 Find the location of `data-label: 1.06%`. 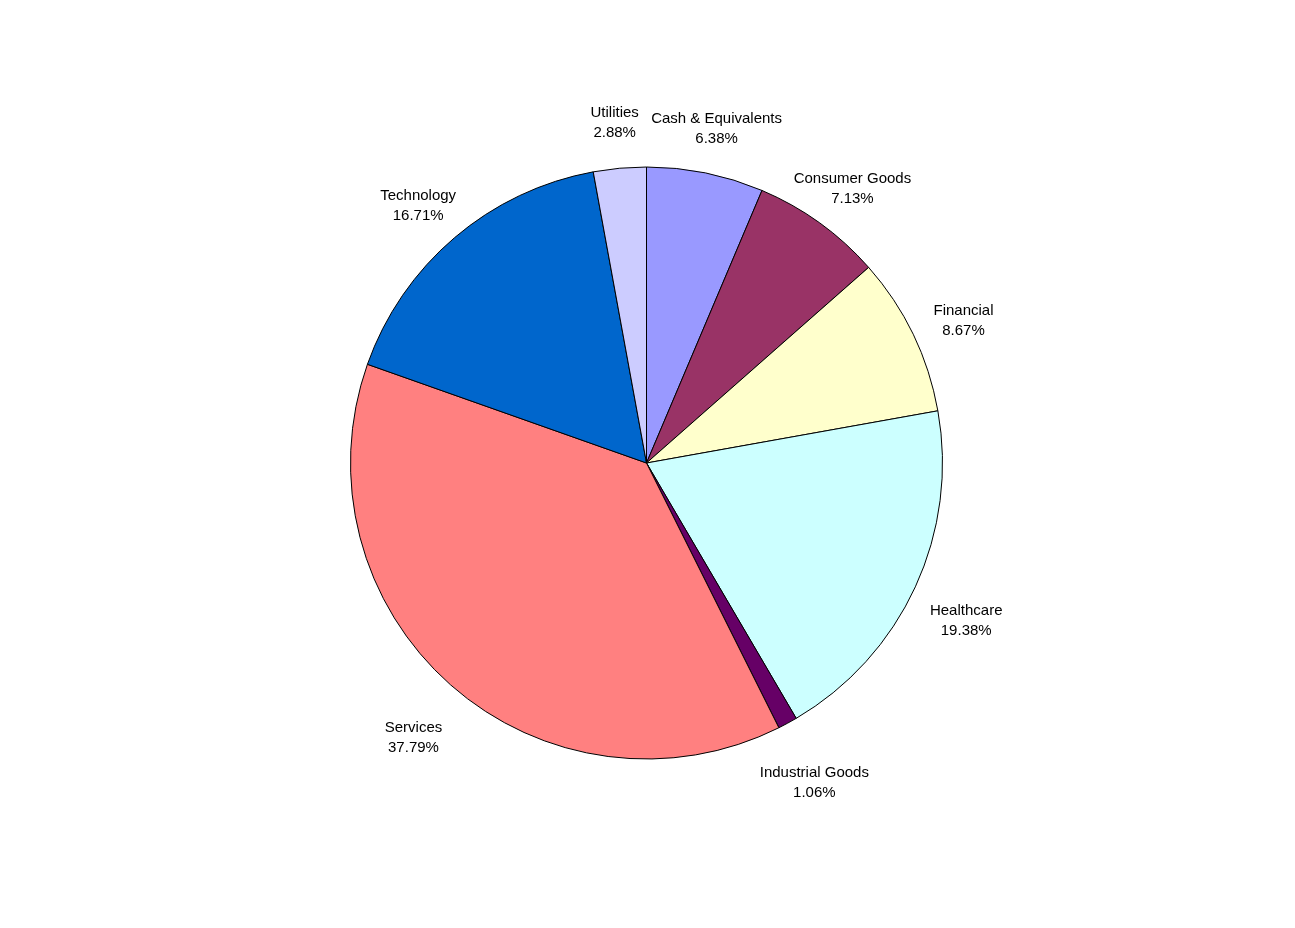

data-label: 1.06% is located at coordinates (814, 792).